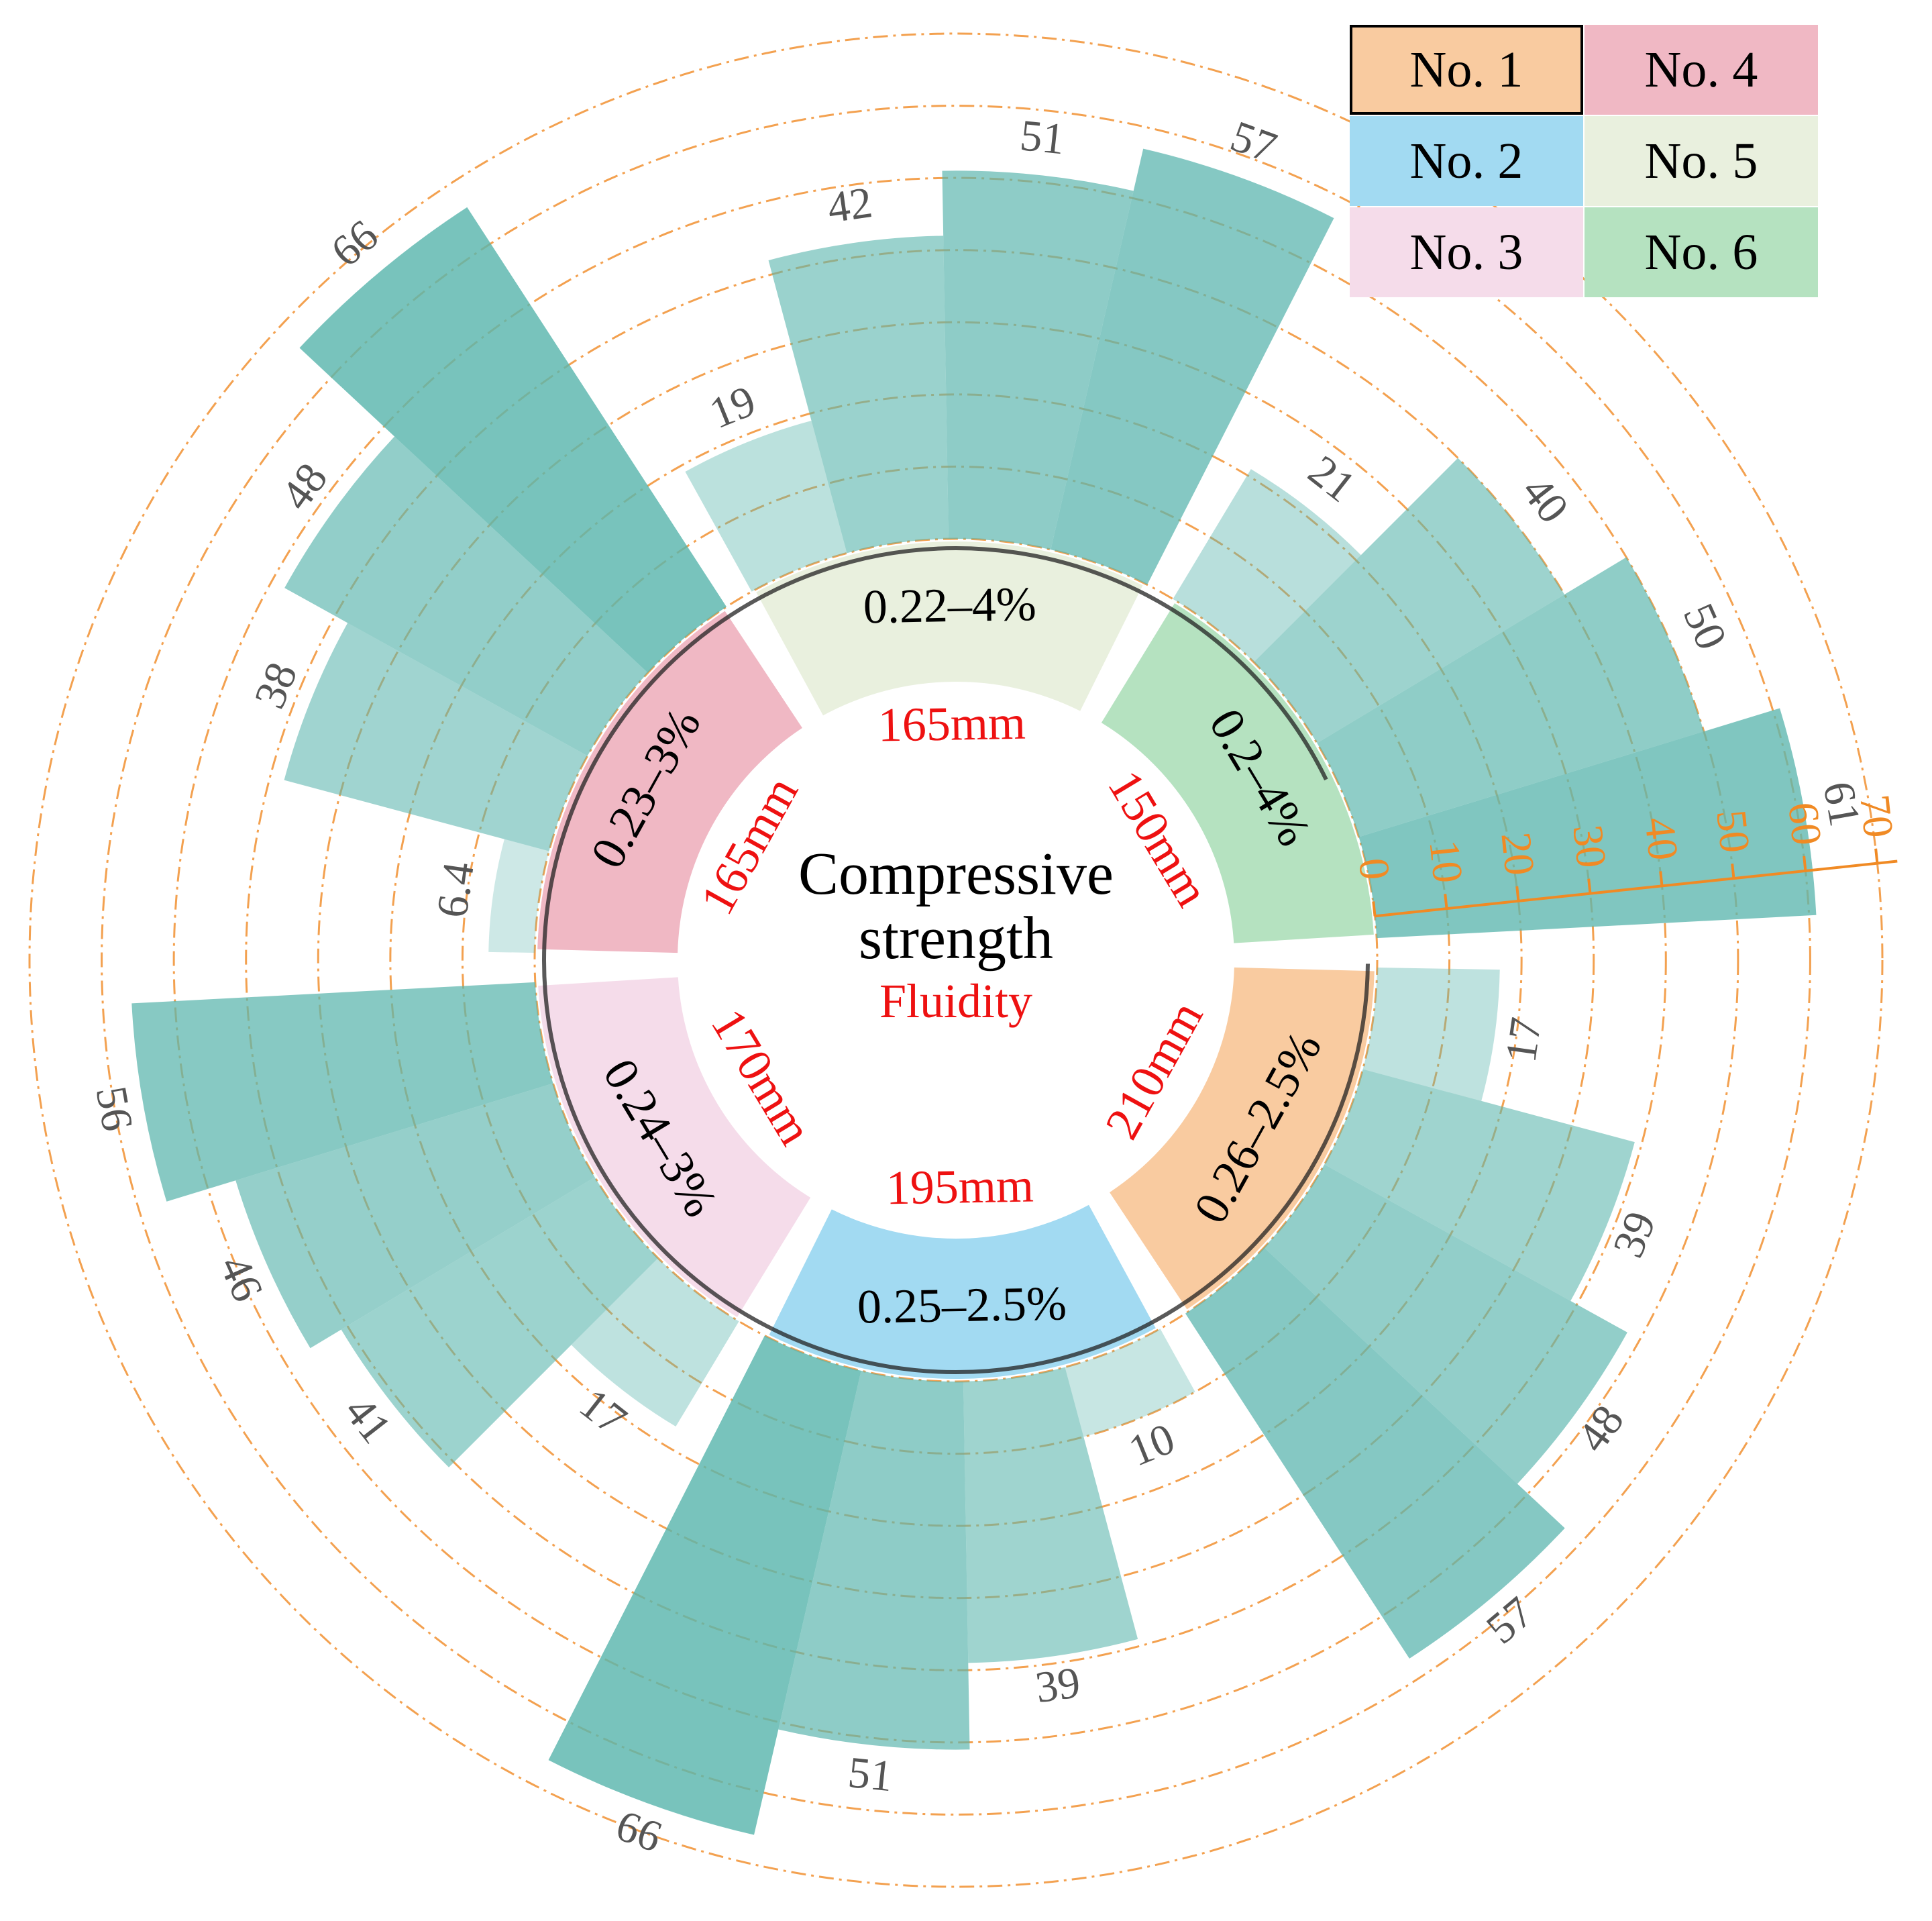 This screenshot has height=1921, width=1932. What do you see at coordinates (1701, 161) in the screenshot?
I see `legend-entry: No. 5` at bounding box center [1701, 161].